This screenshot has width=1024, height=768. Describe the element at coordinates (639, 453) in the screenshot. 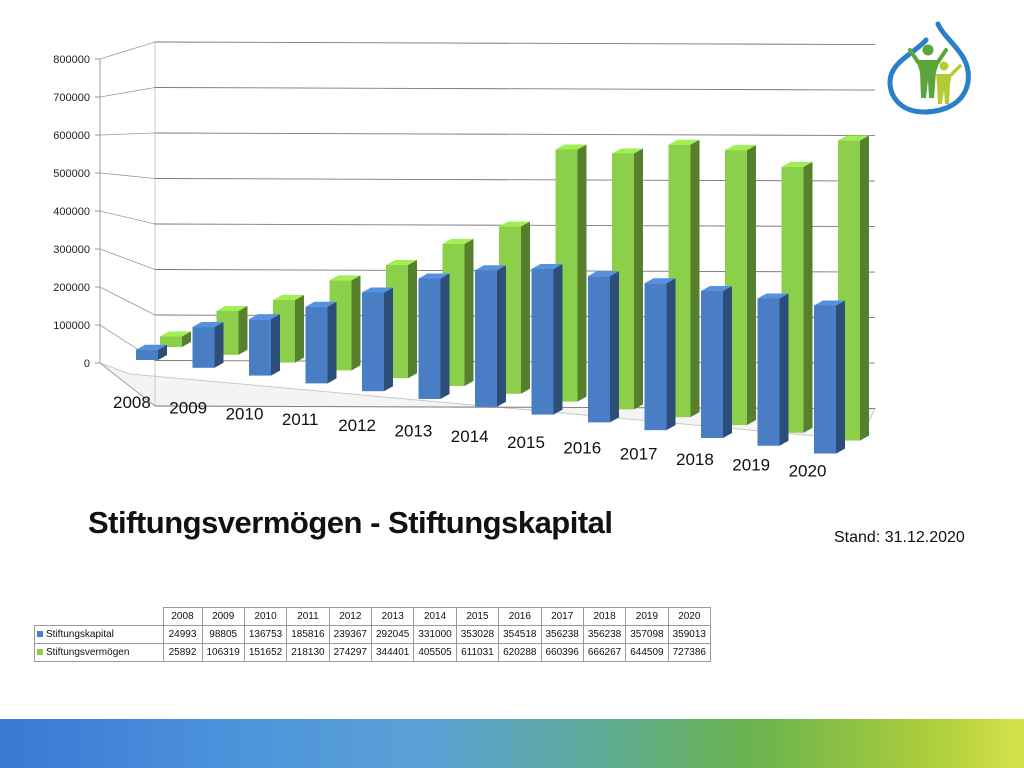

I see `x-tick-label: 2017` at that location.